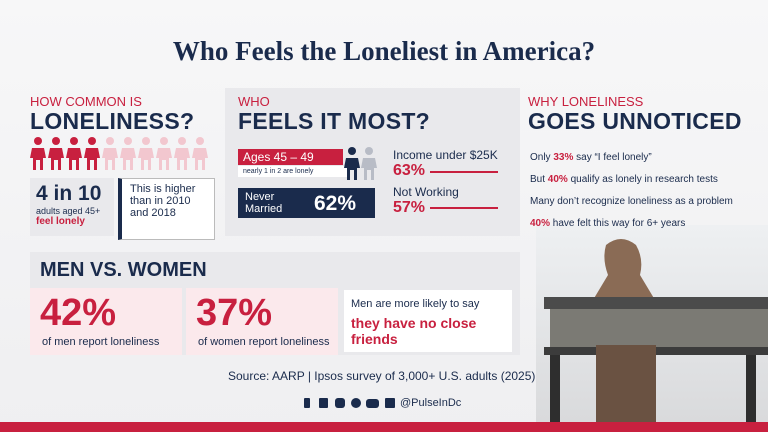 This screenshot has width=768, height=432. I want to click on married-box: Never Married 62%, so click(306, 203).